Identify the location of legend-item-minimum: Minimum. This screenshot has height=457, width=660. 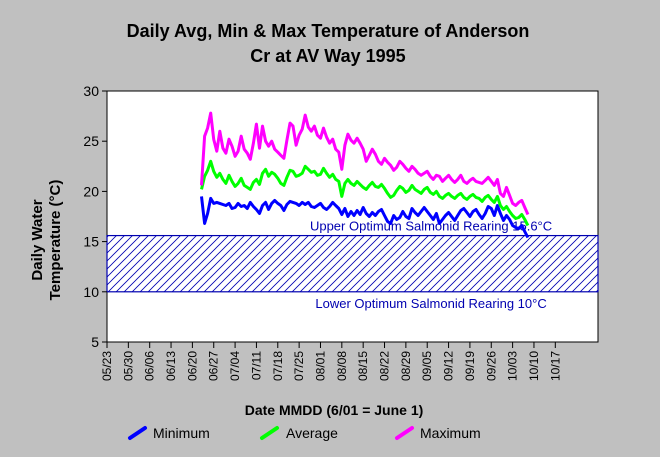
(169, 433).